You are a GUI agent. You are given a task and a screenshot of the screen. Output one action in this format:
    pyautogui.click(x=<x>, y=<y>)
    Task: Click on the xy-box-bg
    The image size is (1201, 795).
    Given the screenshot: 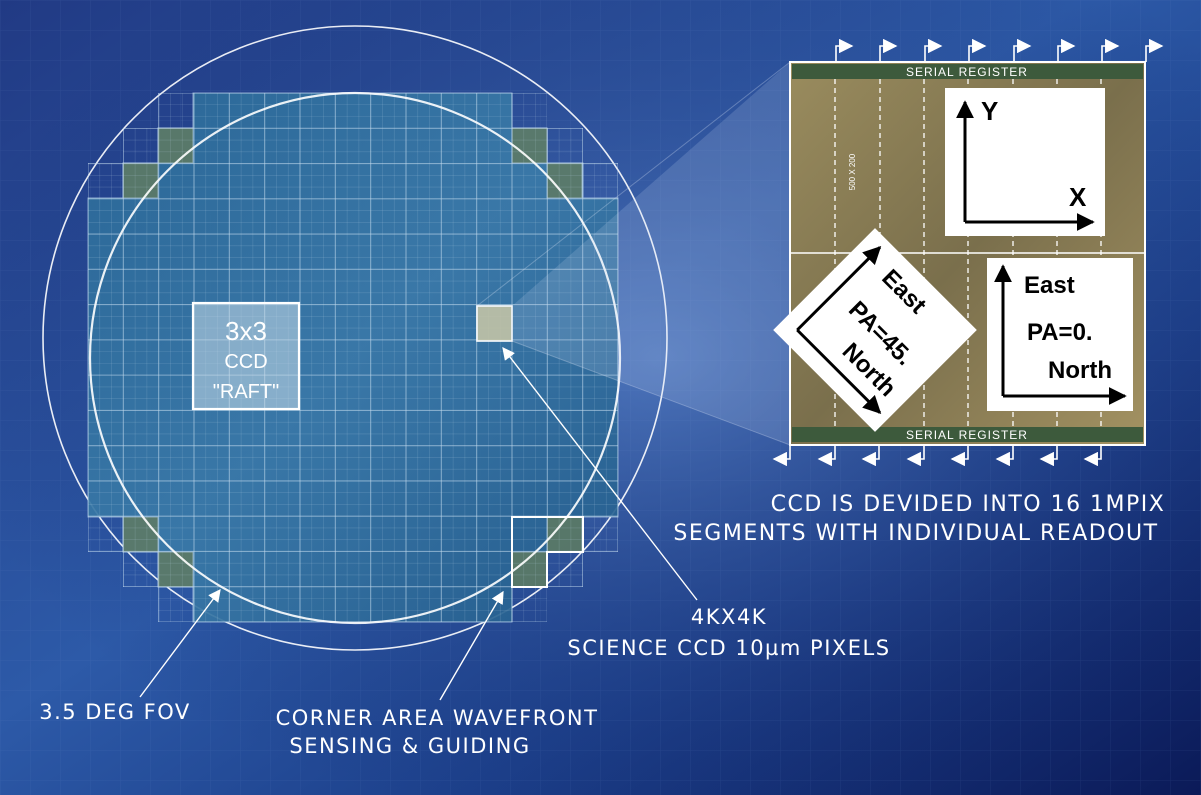 What is the action you would take?
    pyautogui.click(x=1025, y=162)
    